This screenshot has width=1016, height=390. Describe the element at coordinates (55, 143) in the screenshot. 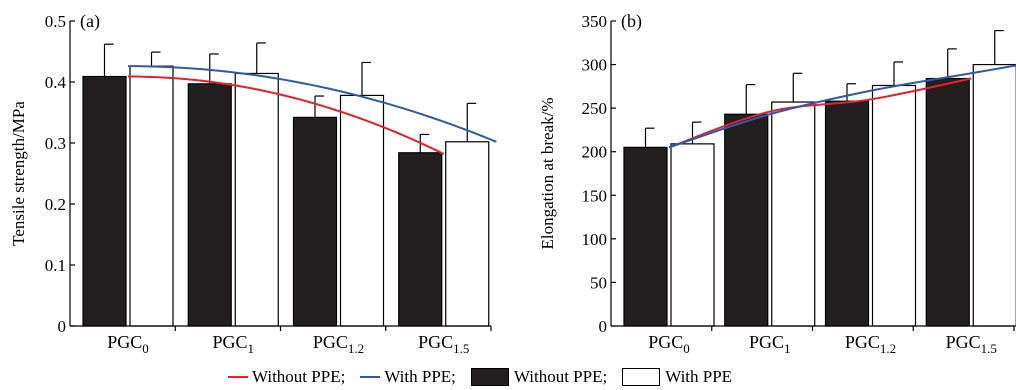

I see `y-tick-label: 0.3` at that location.